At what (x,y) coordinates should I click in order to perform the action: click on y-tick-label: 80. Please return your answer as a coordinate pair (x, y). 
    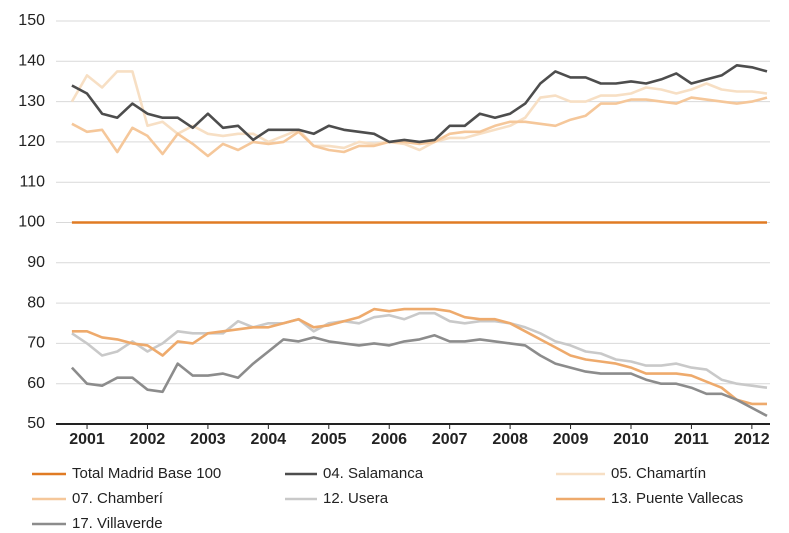
    Looking at the image, I should click on (36, 302).